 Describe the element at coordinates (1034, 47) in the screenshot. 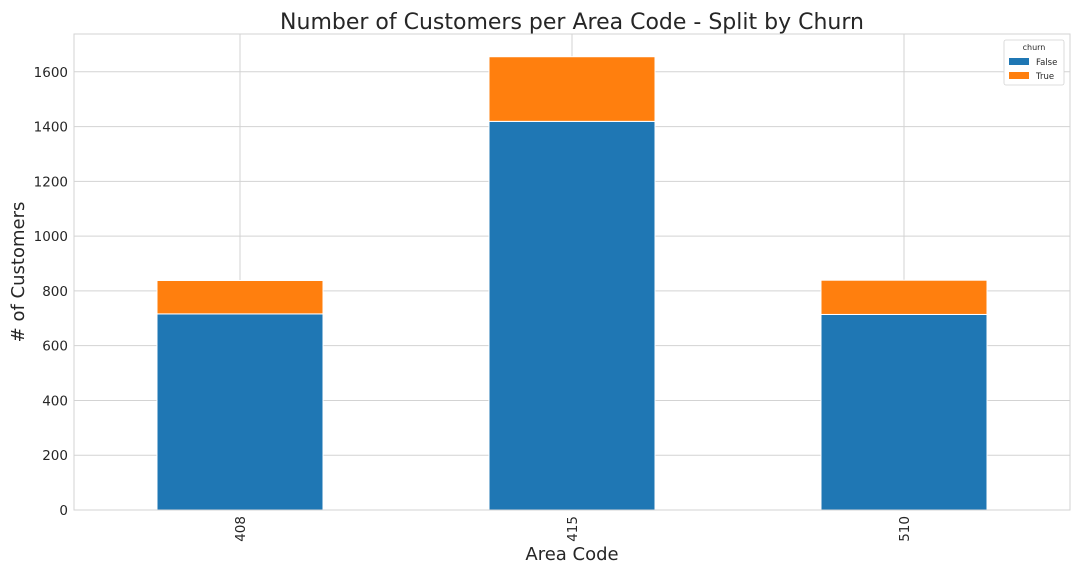

I see `legend-title: churn` at that location.